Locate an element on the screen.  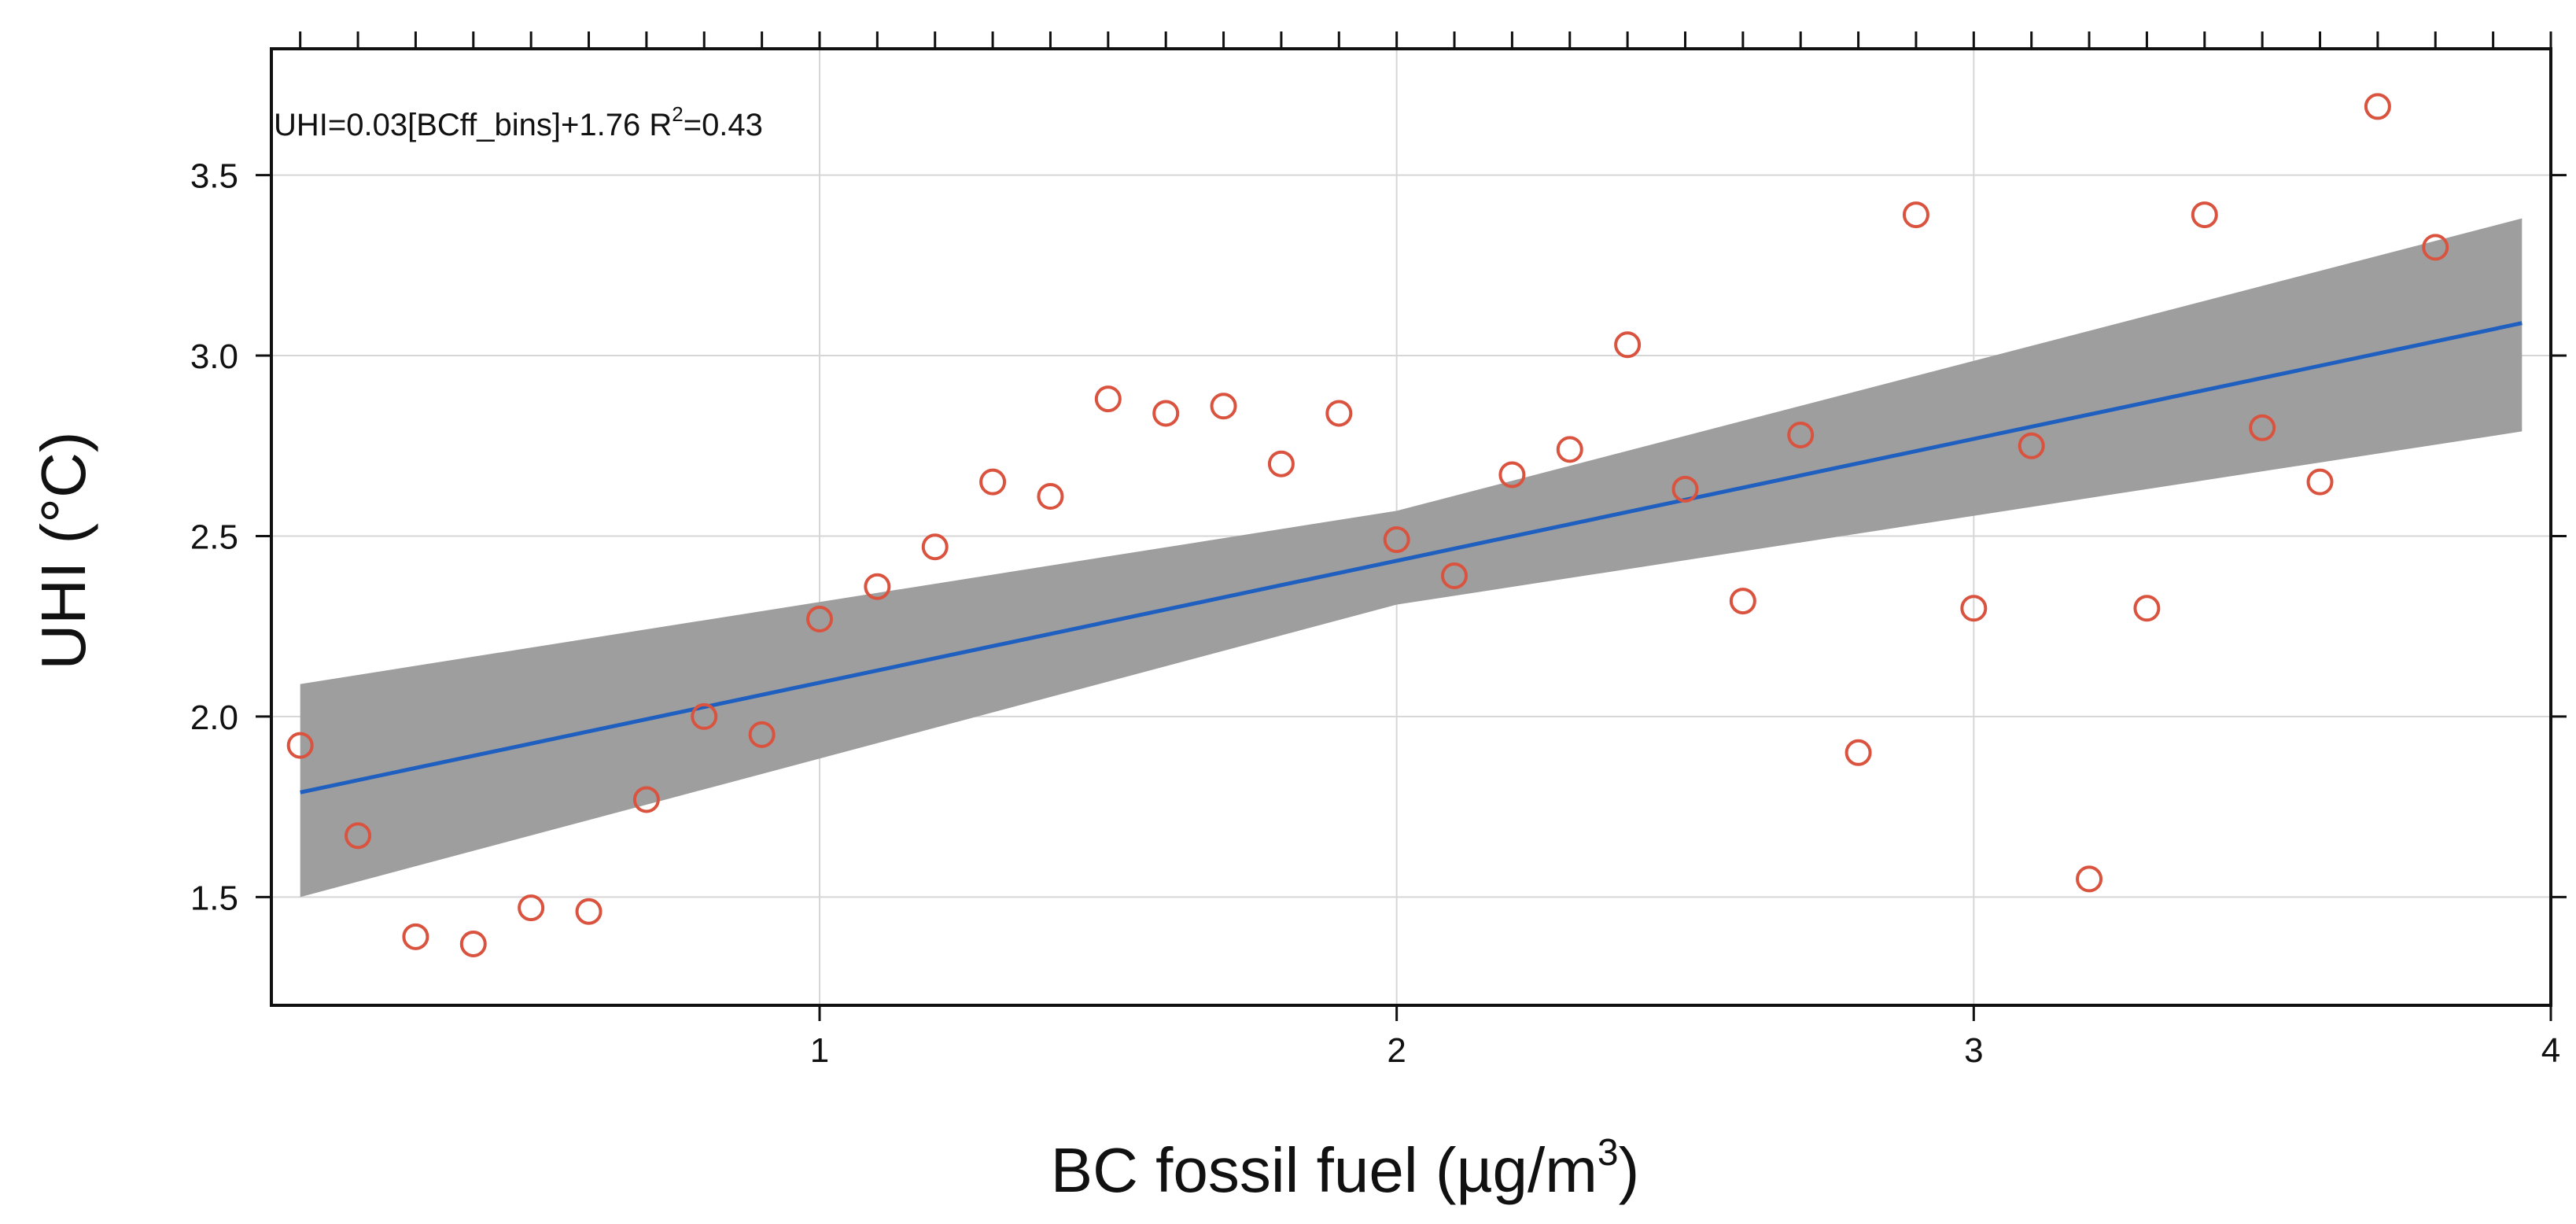
annotation-prefix: UHI=0.03[BCff_bins]+1.76 R is located at coordinates (473, 125).